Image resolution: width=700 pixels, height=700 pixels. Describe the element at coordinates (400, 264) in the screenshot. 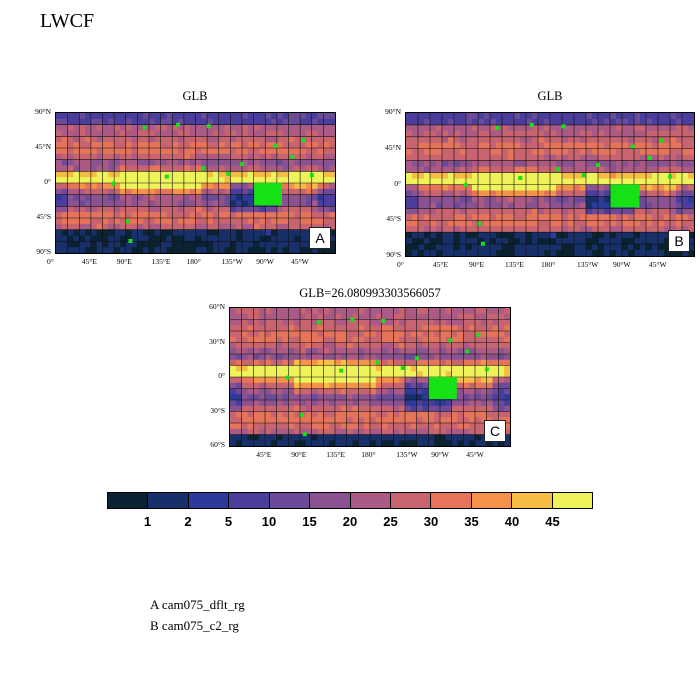

I see `x-tick-label: 0°` at that location.